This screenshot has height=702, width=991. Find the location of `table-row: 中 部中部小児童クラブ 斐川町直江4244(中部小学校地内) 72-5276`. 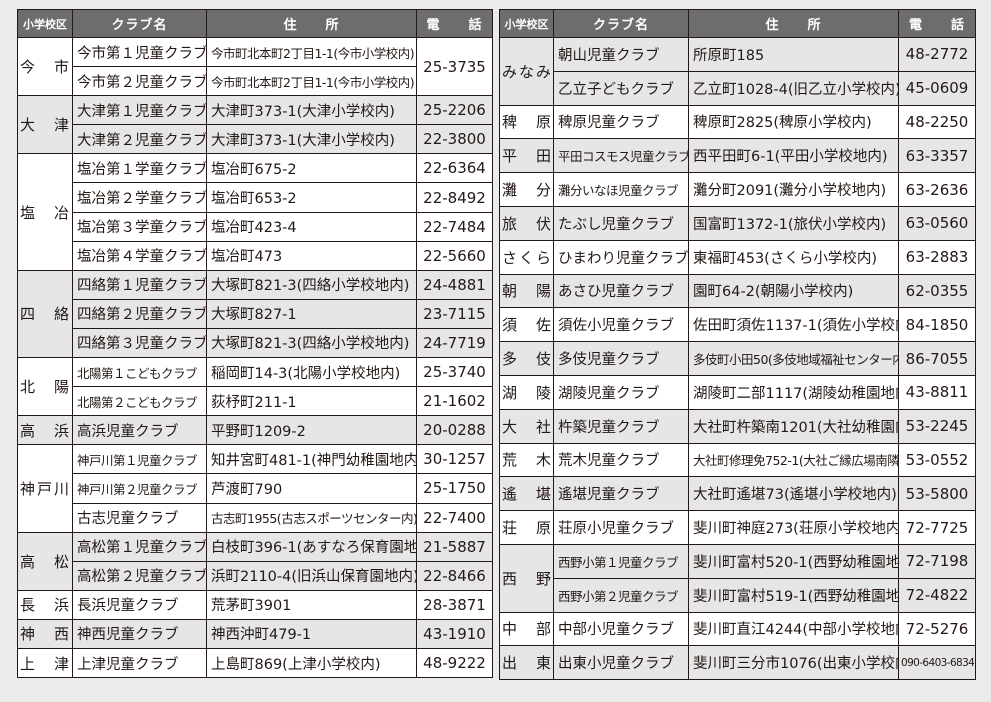

table-row: 中 部中部小児童クラブ 斐川町直江4244(中部小学校地内) 72-5276 is located at coordinates (737, 629).